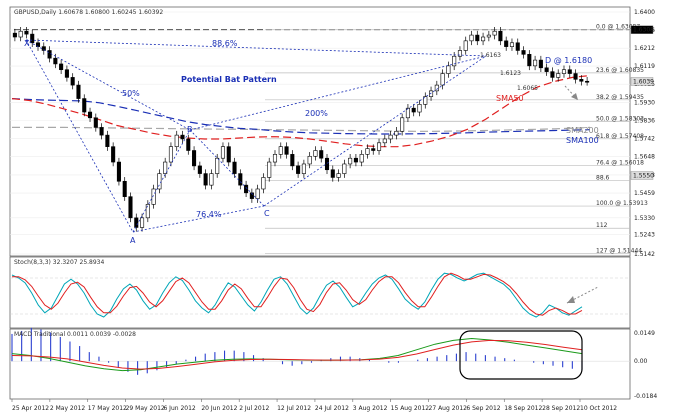 The width and height of the screenshot is (676, 418). I want to click on fib-label: 38.2 @ 1.59435, so click(620, 97).